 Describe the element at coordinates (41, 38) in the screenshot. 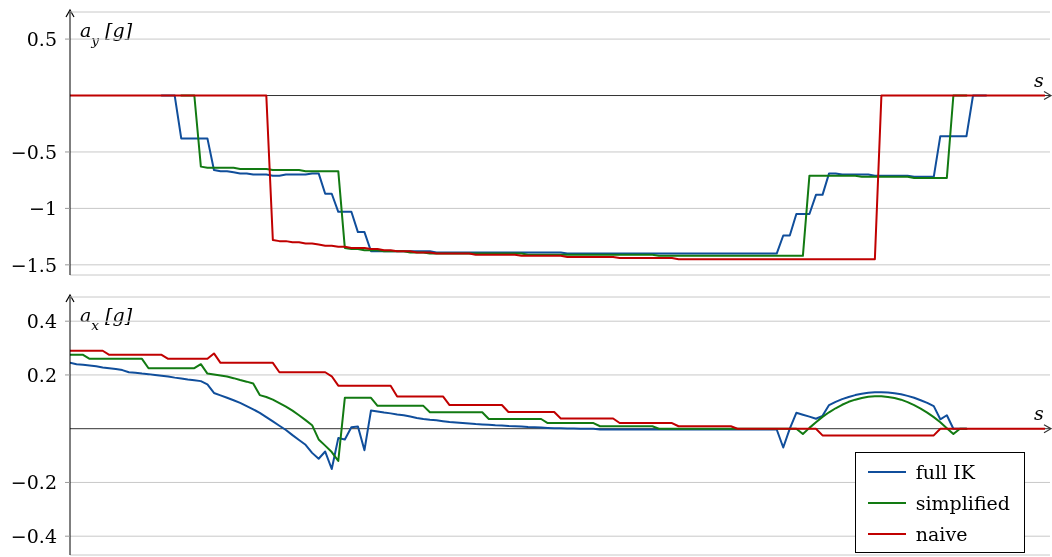

I see `y-tick-label: 0.5` at that location.